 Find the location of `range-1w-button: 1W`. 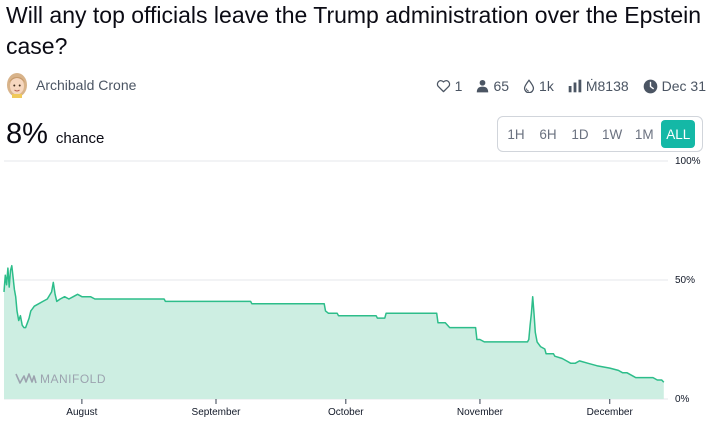

range-1w-button: 1W is located at coordinates (612, 134).